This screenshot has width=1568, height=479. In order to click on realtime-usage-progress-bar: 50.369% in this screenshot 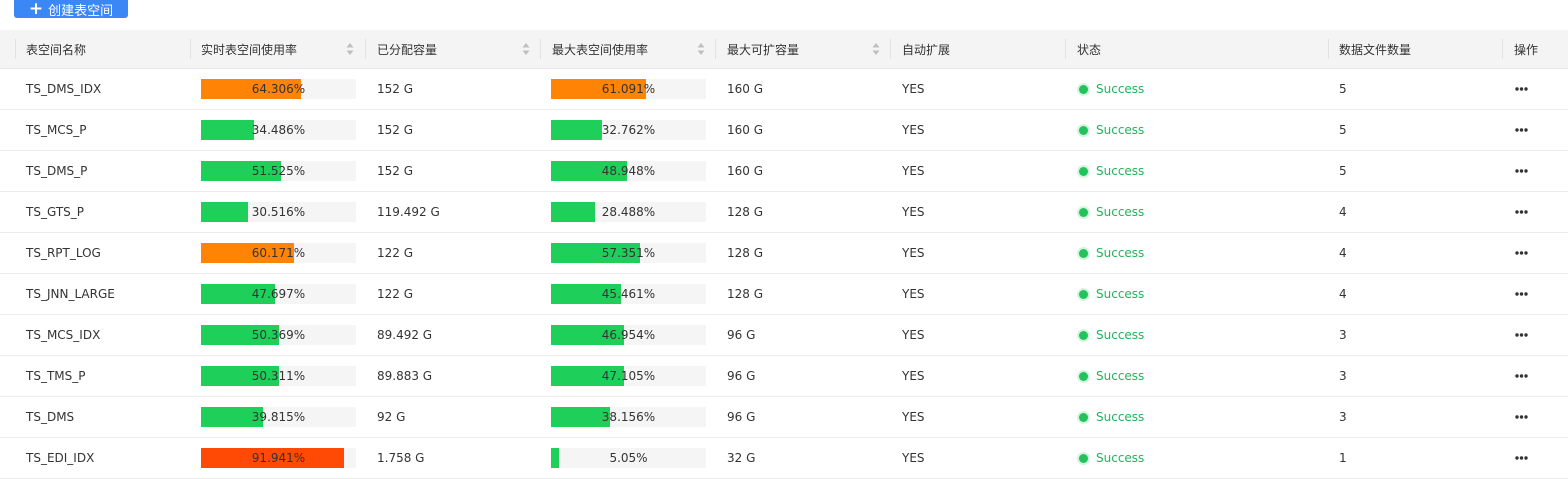, I will do `click(278, 335)`.